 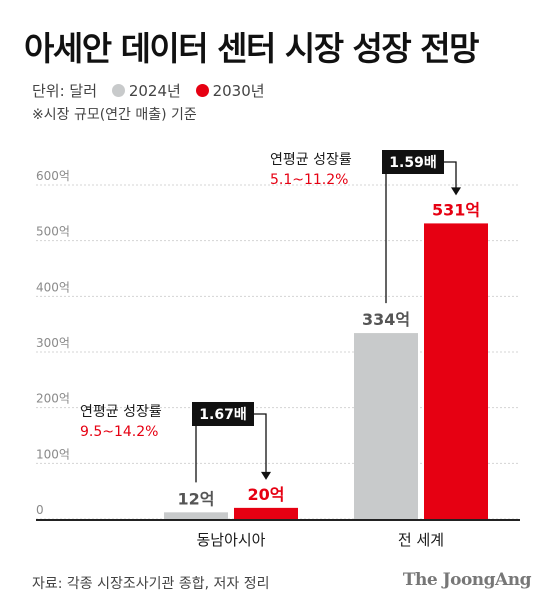 What do you see at coordinates (309, 180) in the screenshot?
I see `growth-rate-range: 5.1~11.2%` at bounding box center [309, 180].